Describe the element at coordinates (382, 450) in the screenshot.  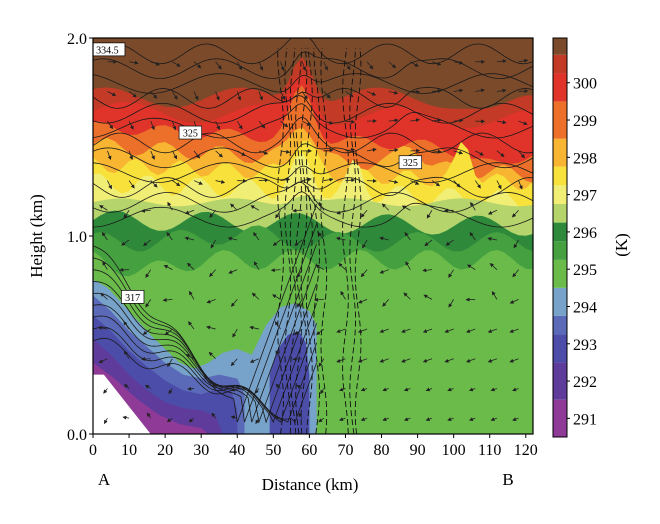
I see `x-tick-label-80: 80` at that location.